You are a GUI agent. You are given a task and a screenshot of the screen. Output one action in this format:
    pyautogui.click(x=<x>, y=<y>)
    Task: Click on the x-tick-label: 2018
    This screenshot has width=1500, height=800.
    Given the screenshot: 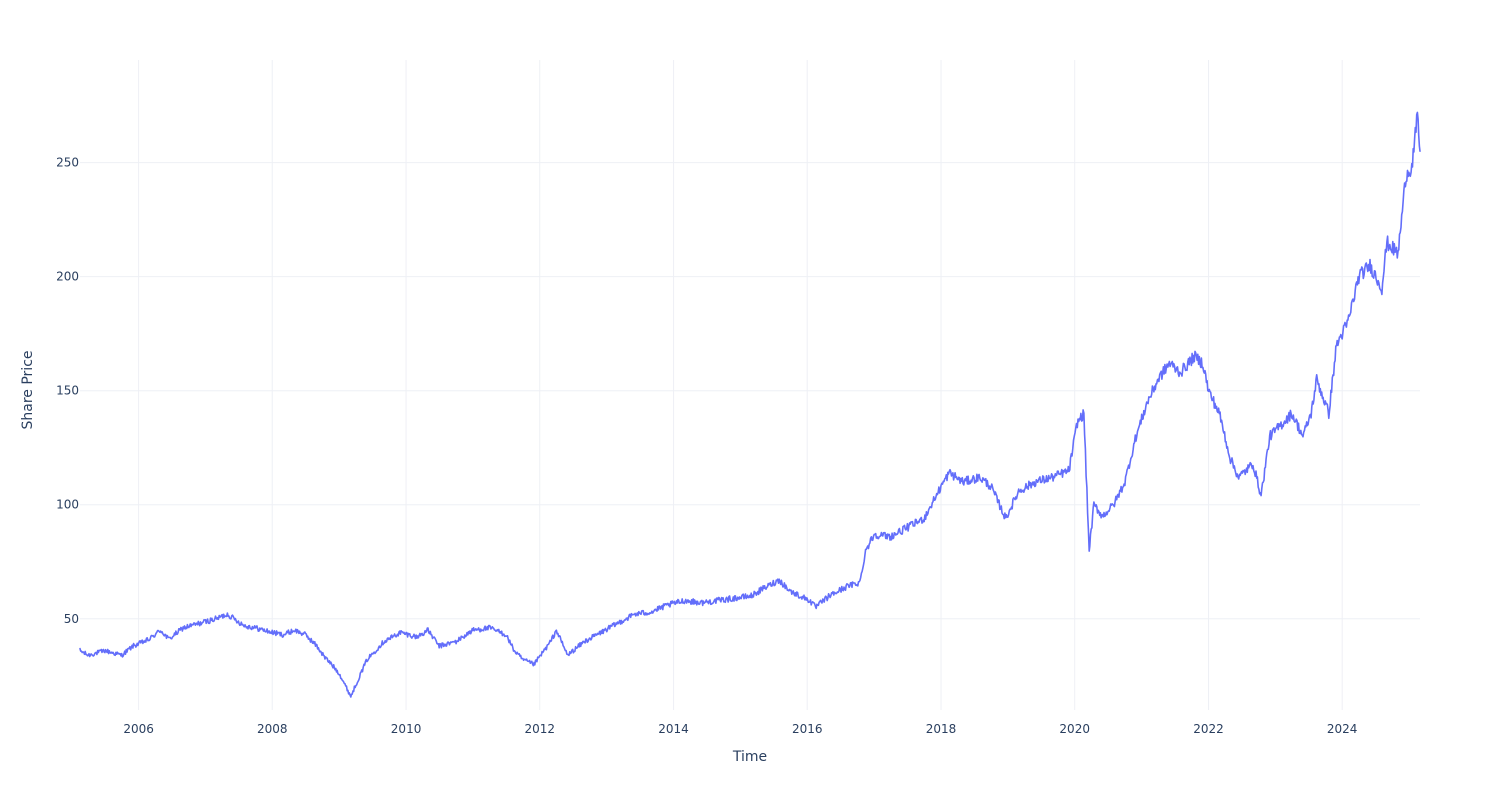 What is the action you would take?
    pyautogui.click(x=941, y=729)
    